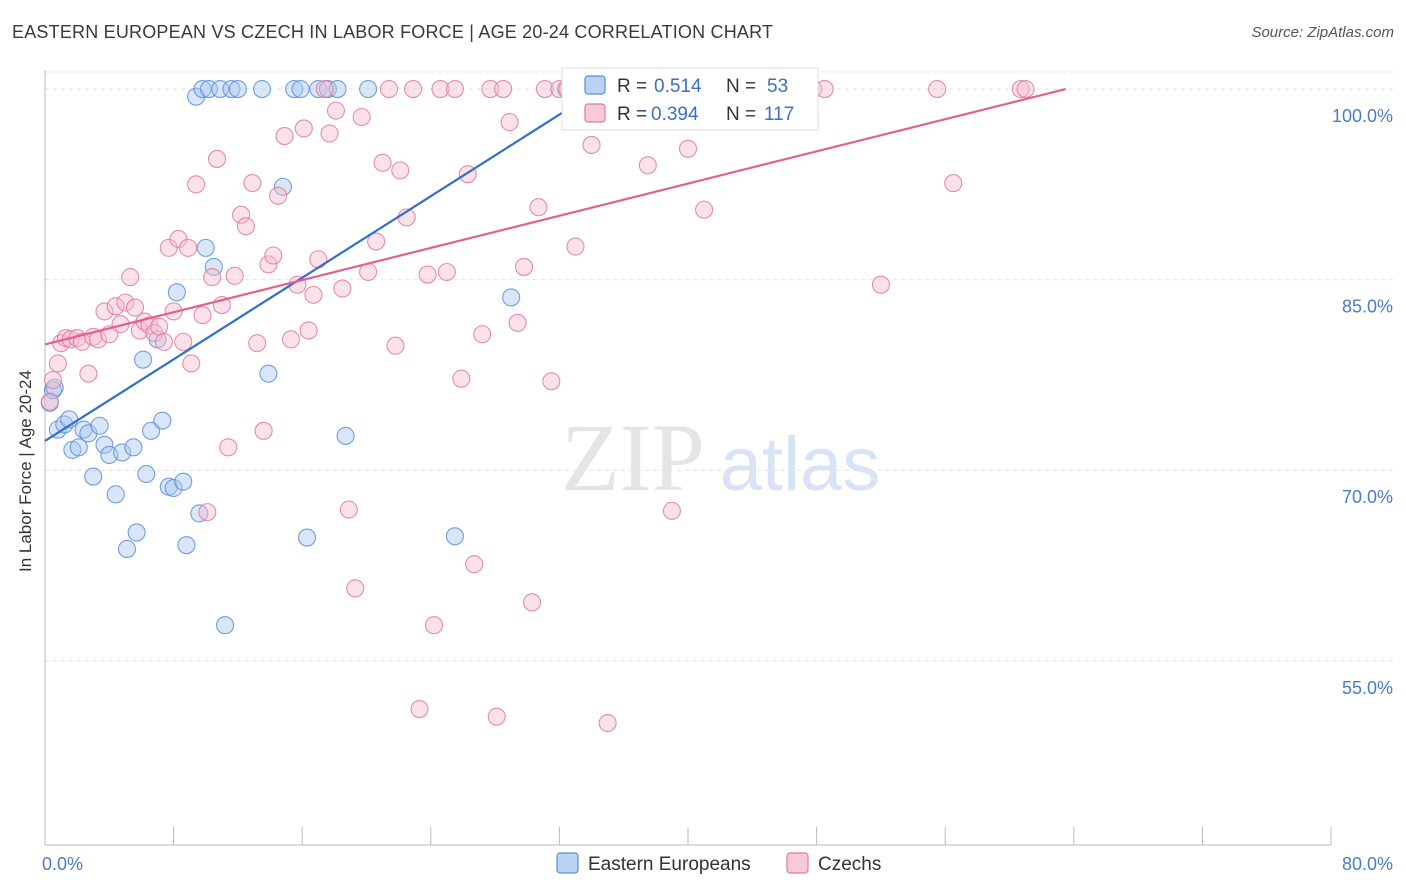 This screenshot has height=892, width=1406. I want to click on legend-n-value-1: 53, so click(777, 86).